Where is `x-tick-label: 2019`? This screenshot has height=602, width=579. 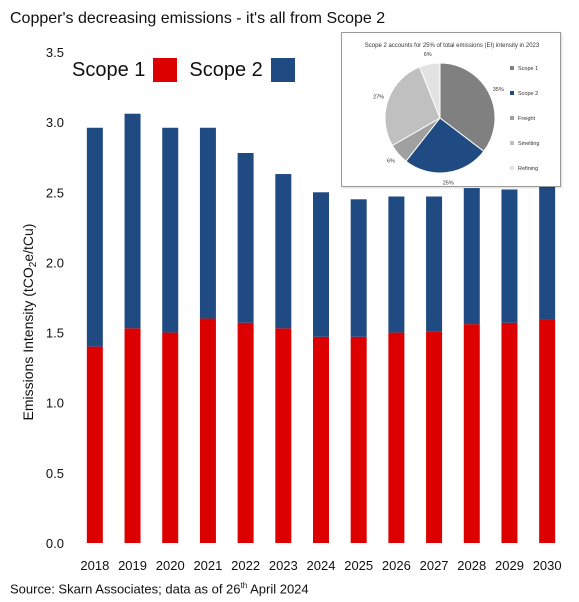 x-tick-label: 2019 is located at coordinates (132, 565).